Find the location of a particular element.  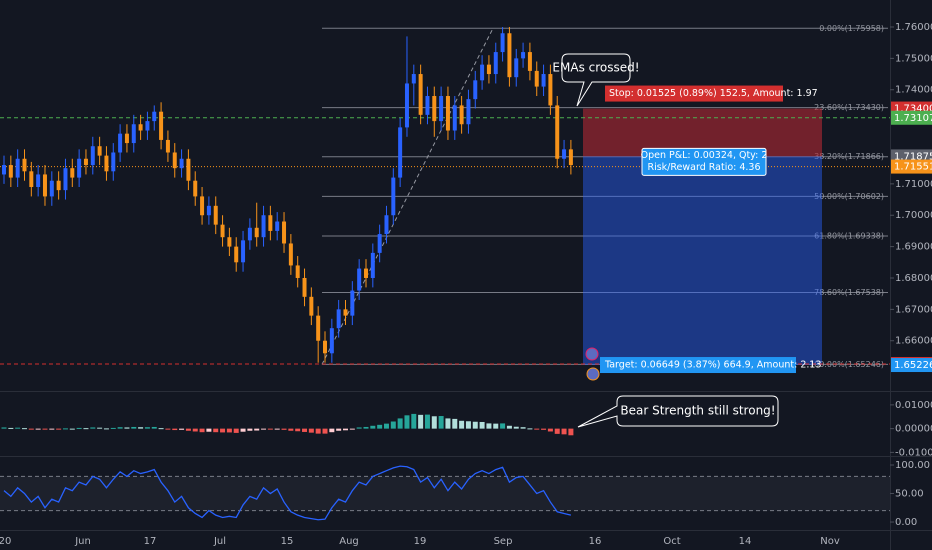

callout is located at coordinates (678, 411).